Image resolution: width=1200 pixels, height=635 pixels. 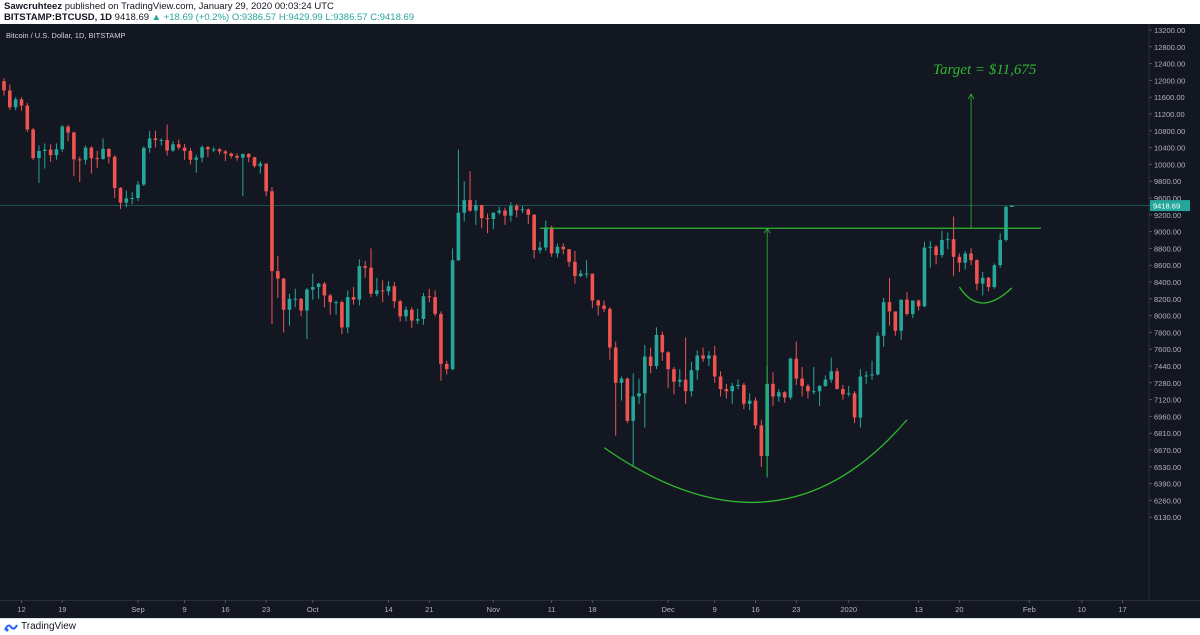 I want to click on time-tick-label: 21, so click(x=429, y=609).